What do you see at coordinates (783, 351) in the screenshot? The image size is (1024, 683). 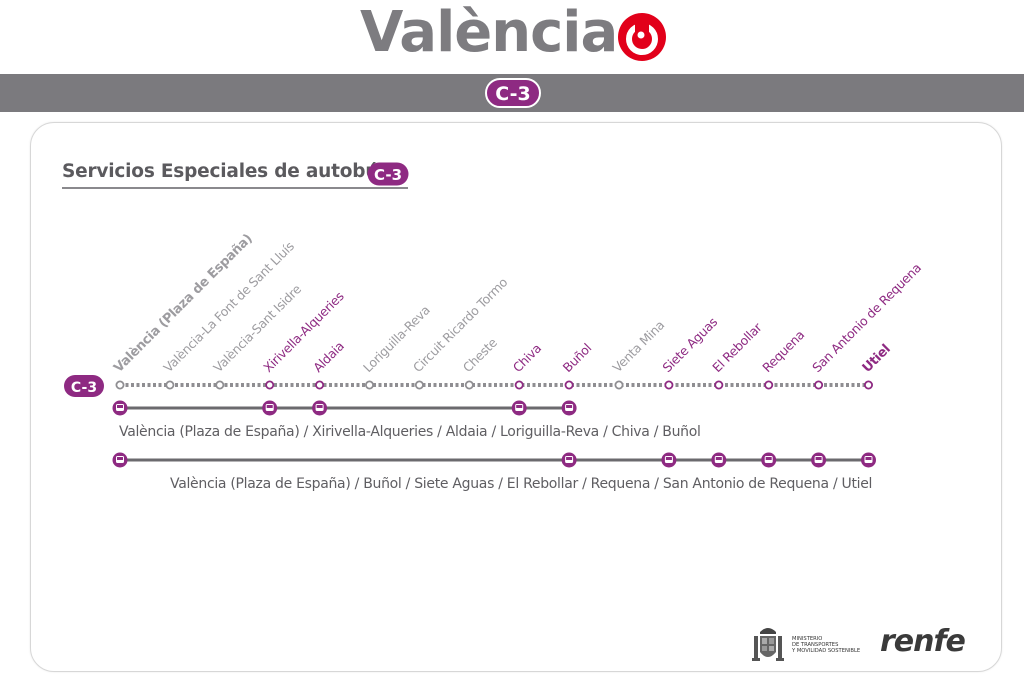 I see `station-label: Requena` at bounding box center [783, 351].